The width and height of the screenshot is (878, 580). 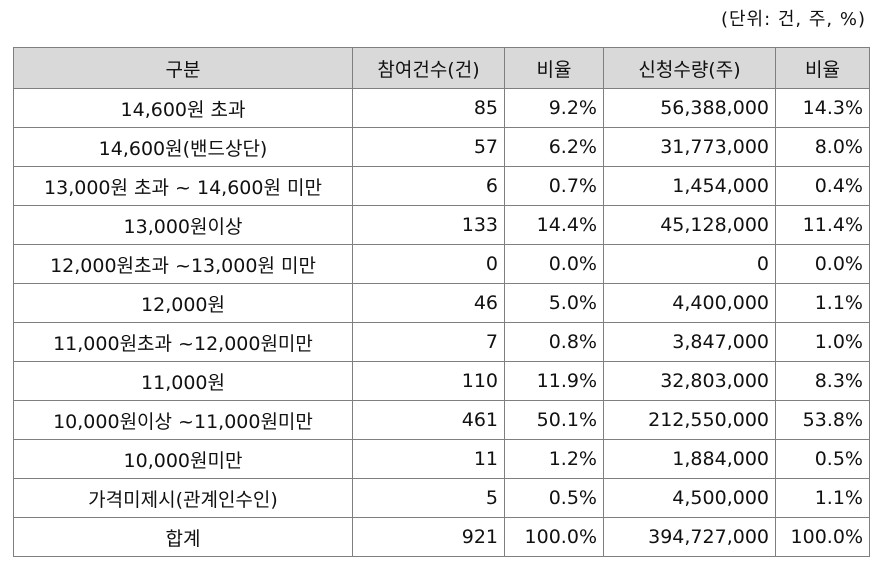 I want to click on cell-quantity-ratio: 100.0%, so click(x=822, y=537).